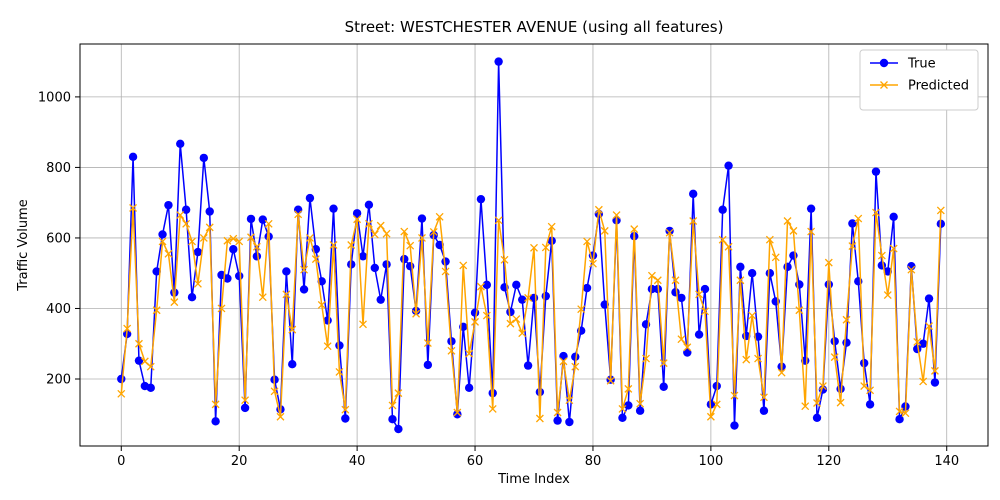  What do you see at coordinates (593, 461) in the screenshot?
I see `x-tick-label: 80` at bounding box center [593, 461].